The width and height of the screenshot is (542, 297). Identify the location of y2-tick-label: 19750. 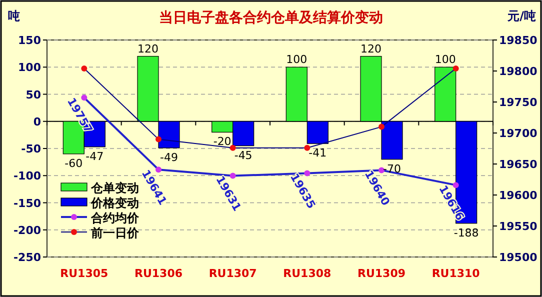
(518, 102).